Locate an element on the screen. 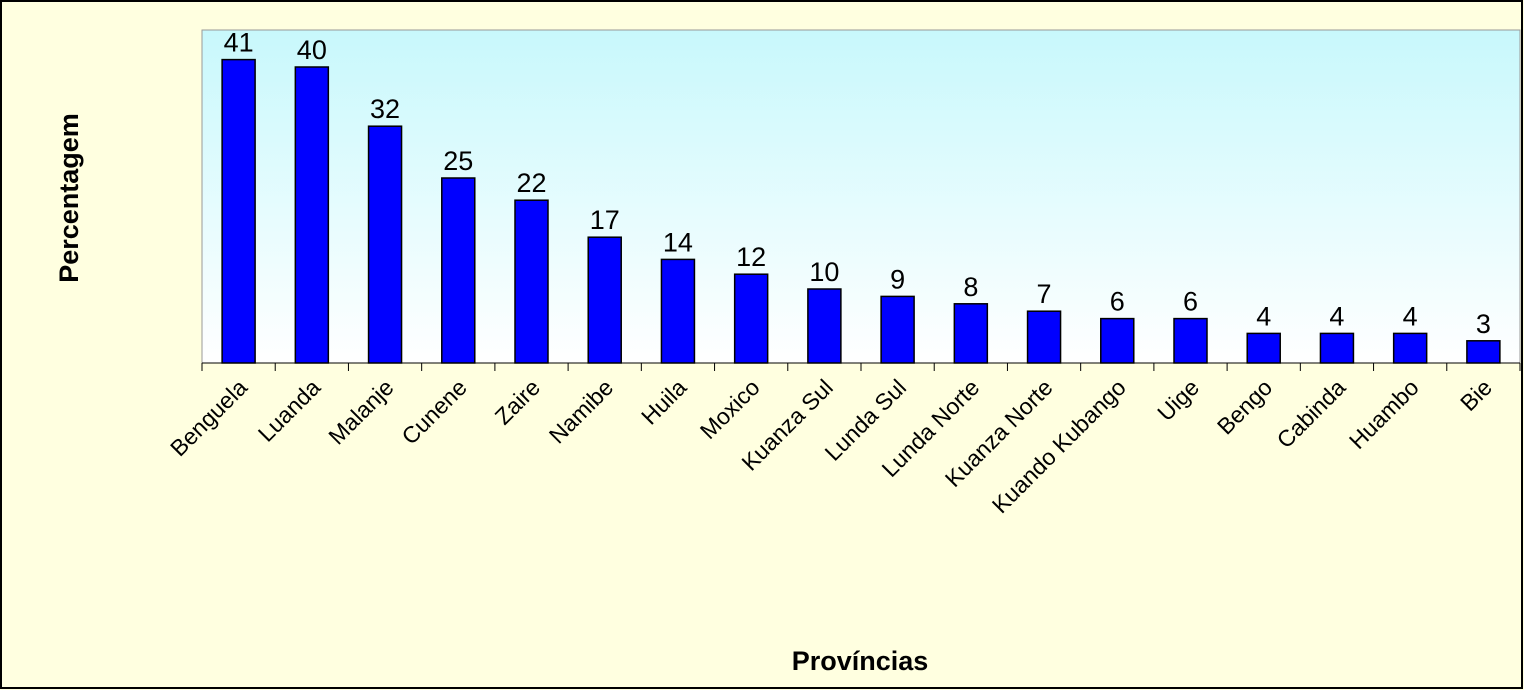  value-label: 25 is located at coordinates (458, 161).